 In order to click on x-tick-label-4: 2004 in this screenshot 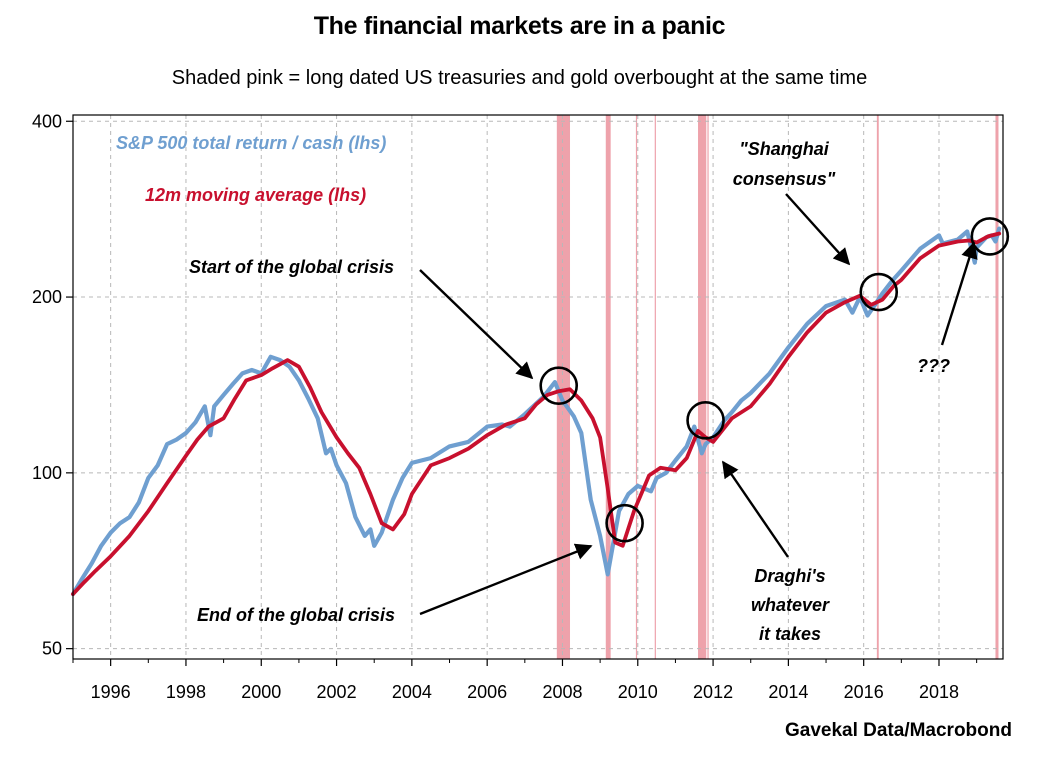, I will do `click(412, 692)`.